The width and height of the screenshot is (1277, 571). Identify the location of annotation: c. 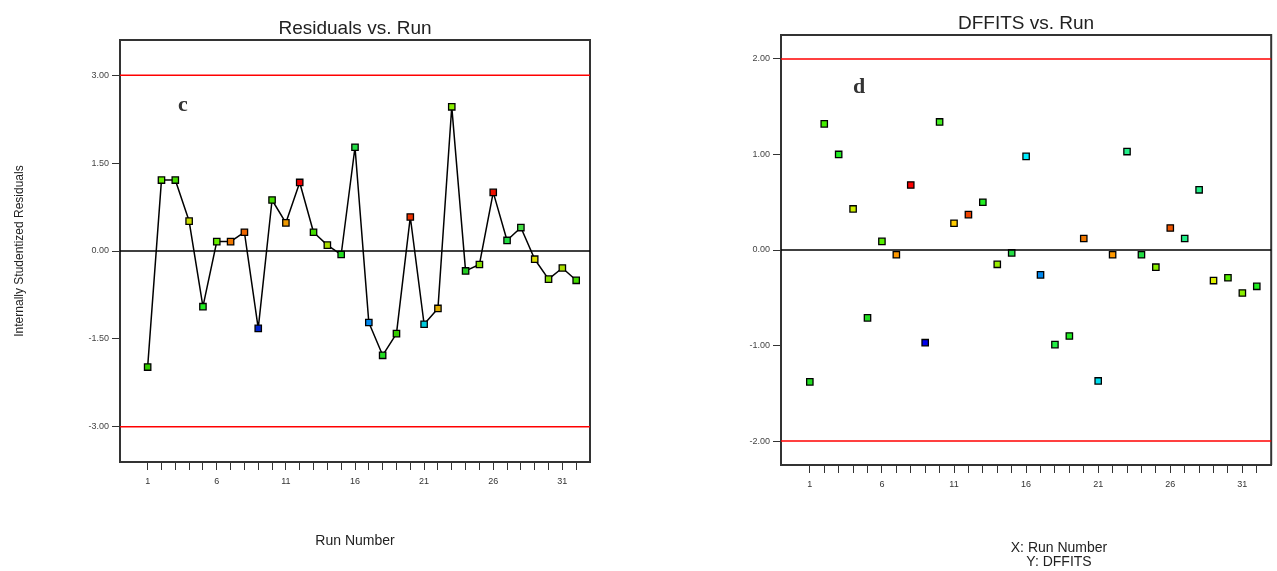
(183, 103).